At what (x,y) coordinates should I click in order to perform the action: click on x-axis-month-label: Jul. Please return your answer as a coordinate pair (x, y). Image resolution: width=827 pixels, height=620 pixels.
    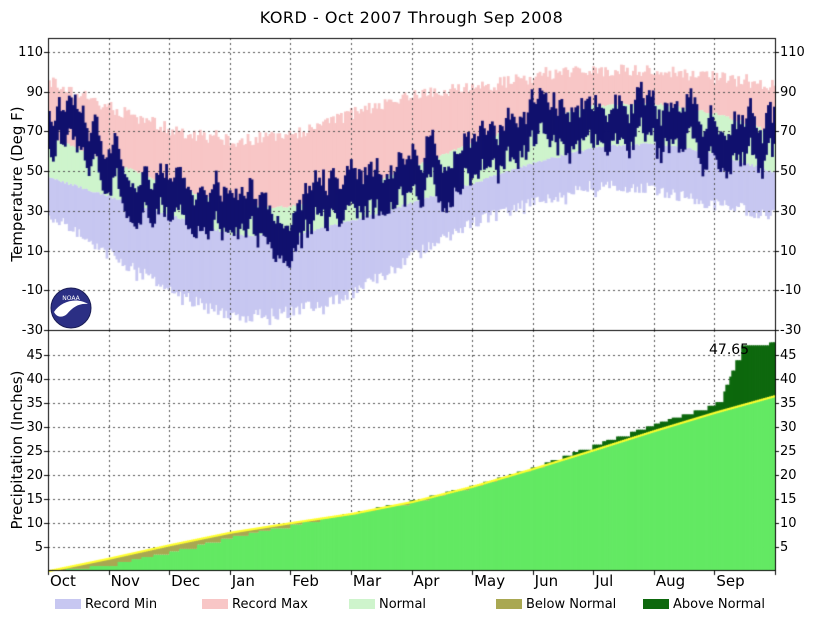
    Looking at the image, I should click on (604, 581).